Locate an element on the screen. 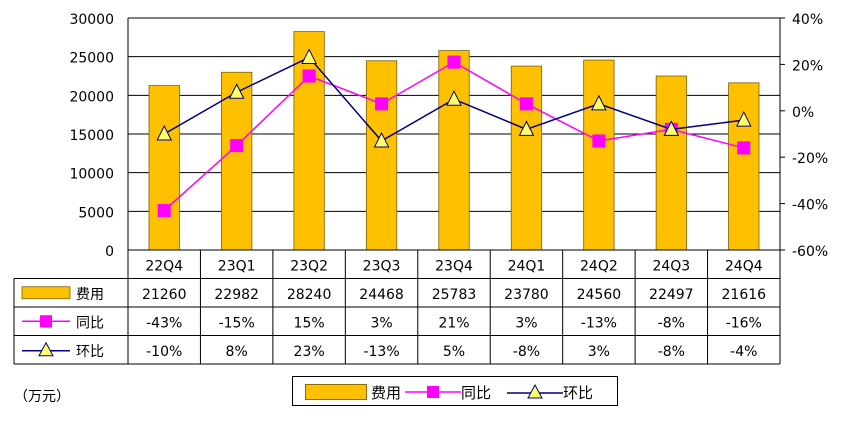 Image resolution: width=852 pixels, height=426 pixels. data-label: 25783 is located at coordinates (454, 295).